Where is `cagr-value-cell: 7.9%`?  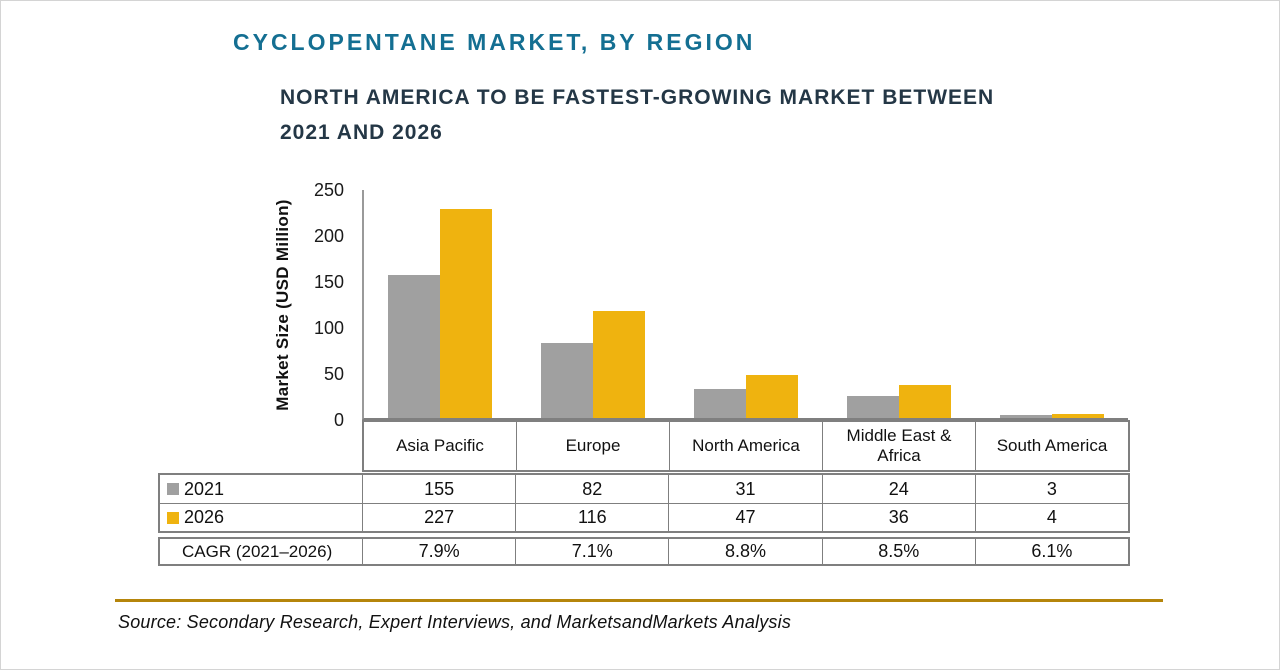
cagr-value-cell: 7.9% is located at coordinates (438, 551).